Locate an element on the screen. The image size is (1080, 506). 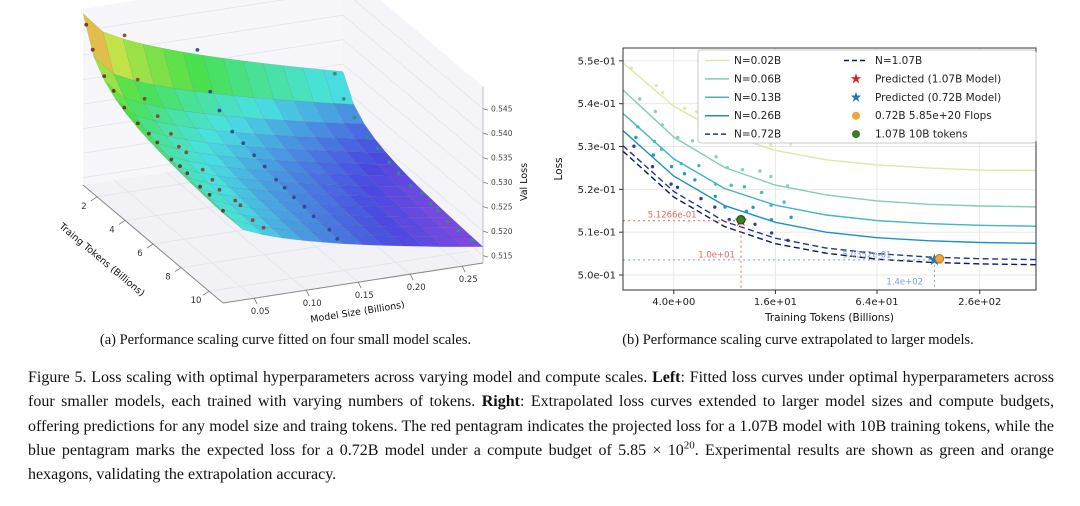
svg-text: 0.540 is located at coordinates (502, 133).